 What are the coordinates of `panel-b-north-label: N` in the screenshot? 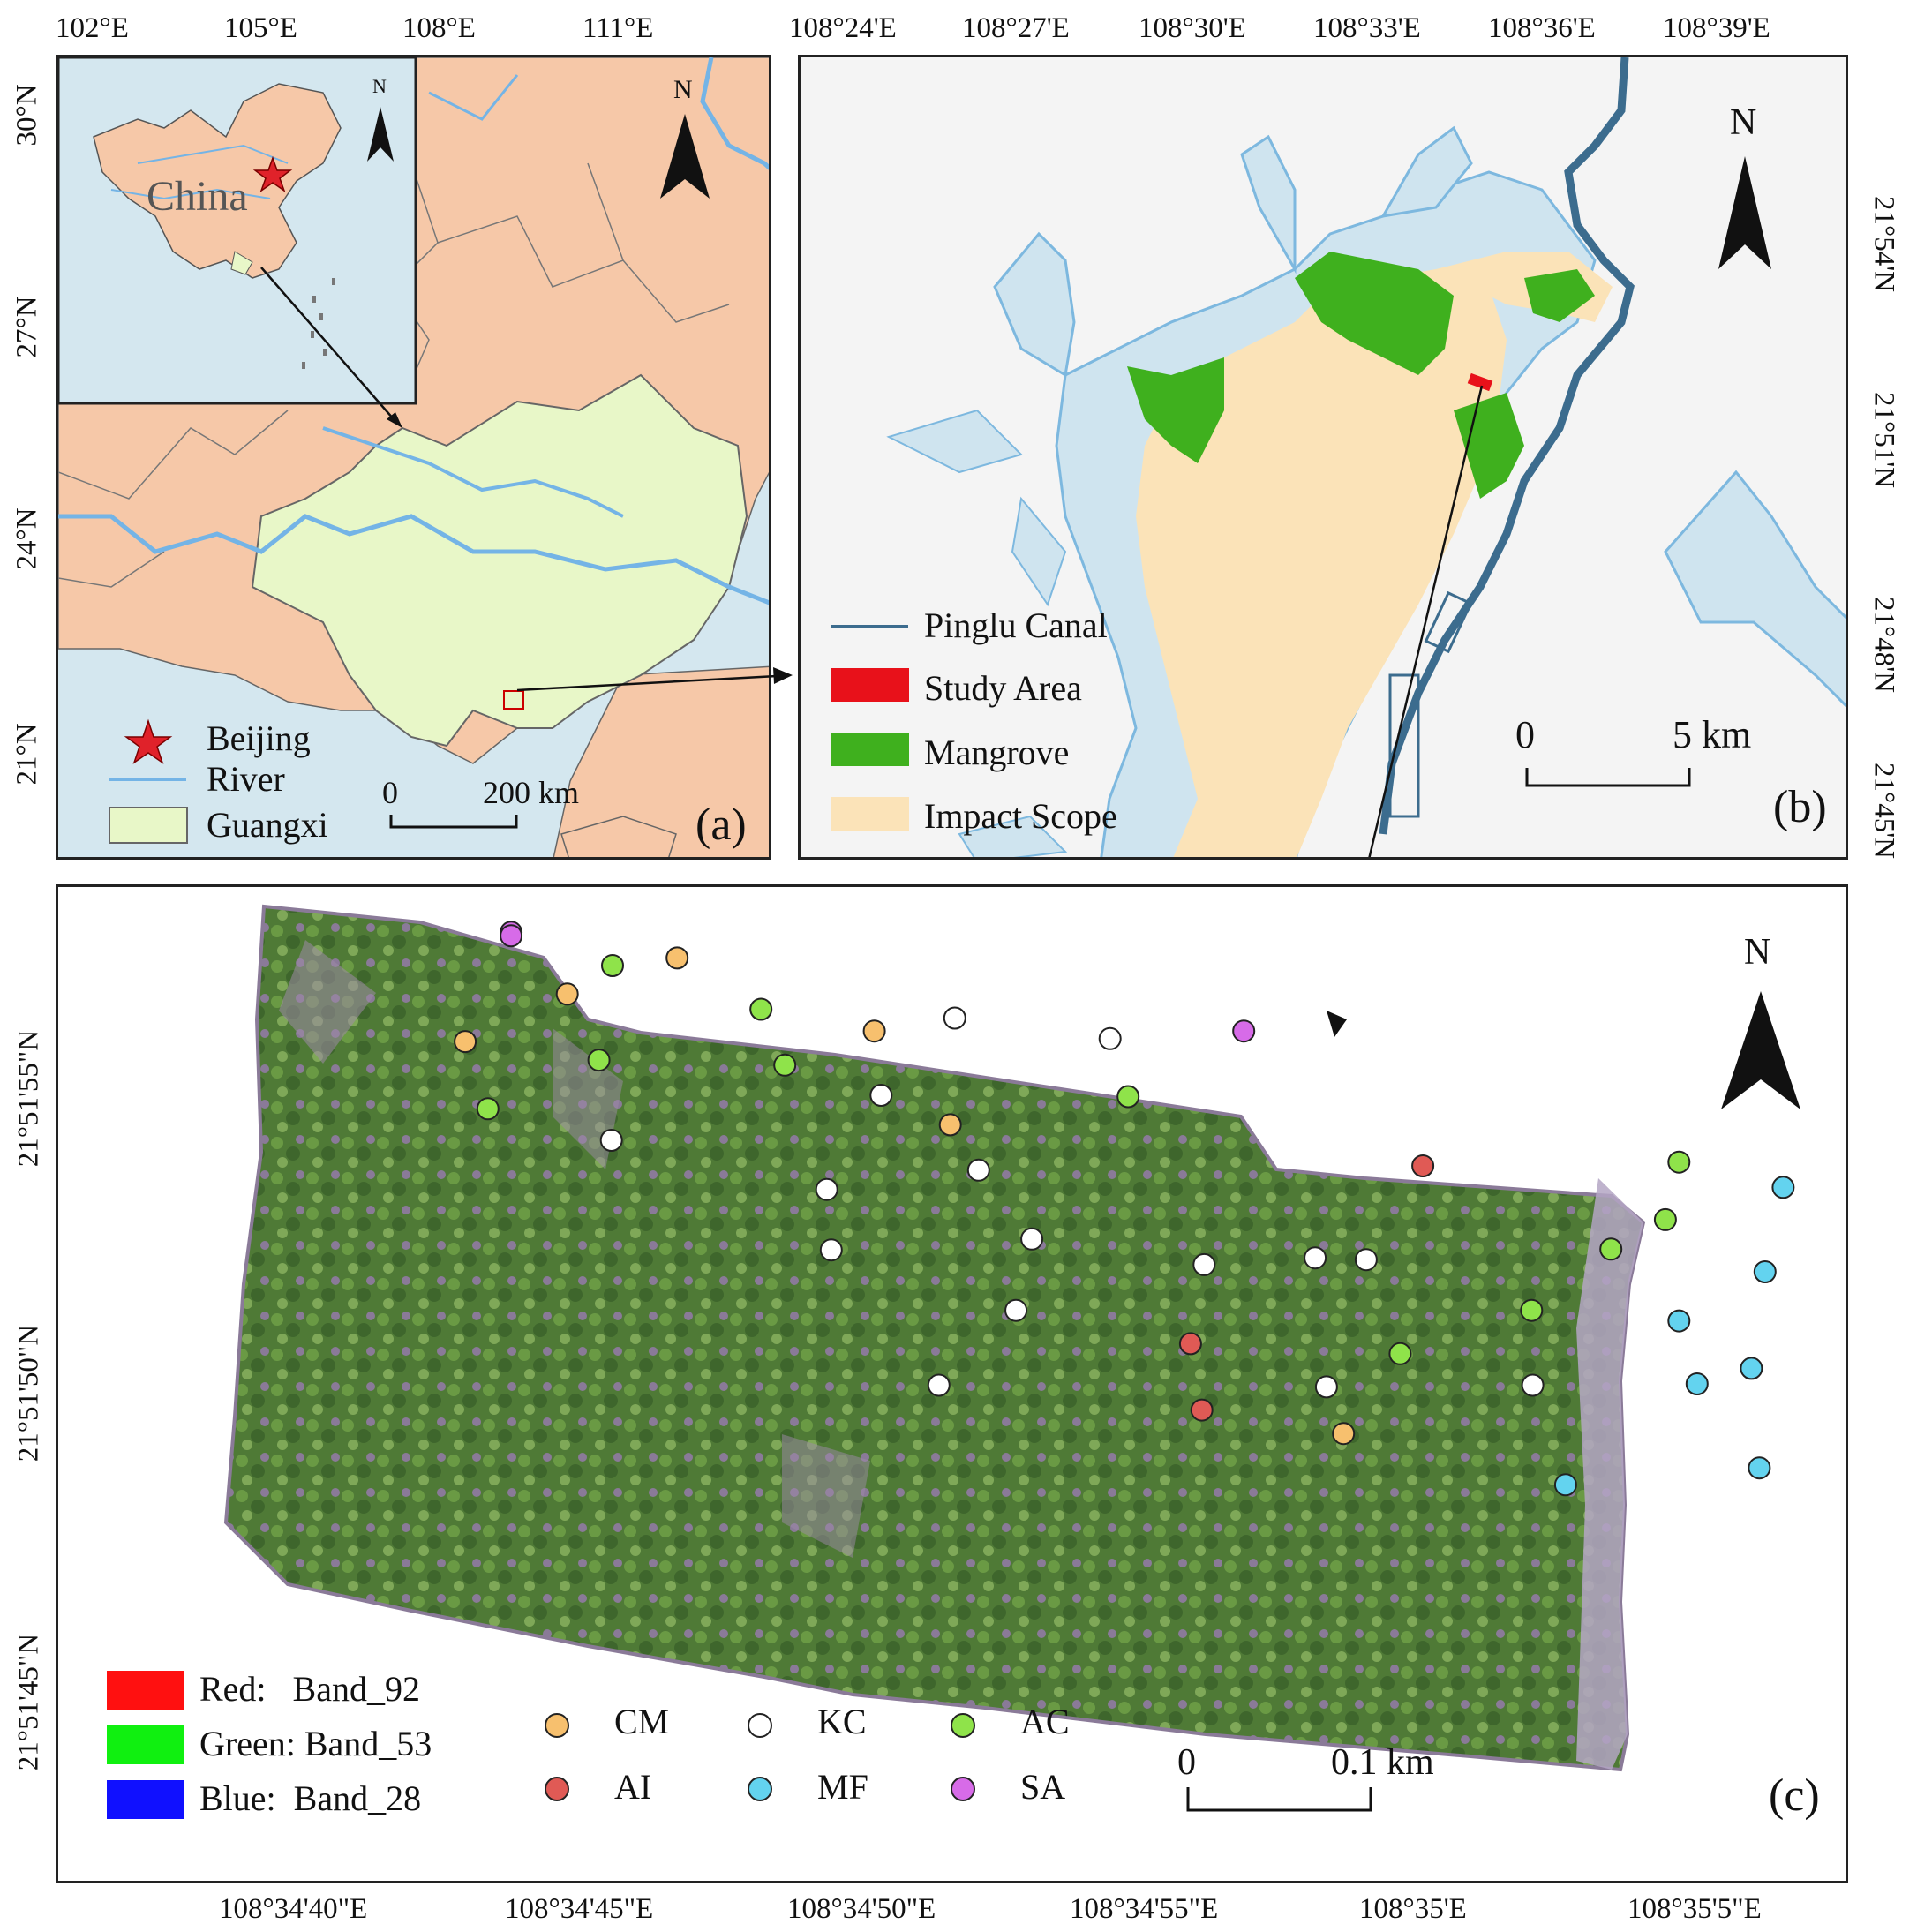 It's located at (1743, 122).